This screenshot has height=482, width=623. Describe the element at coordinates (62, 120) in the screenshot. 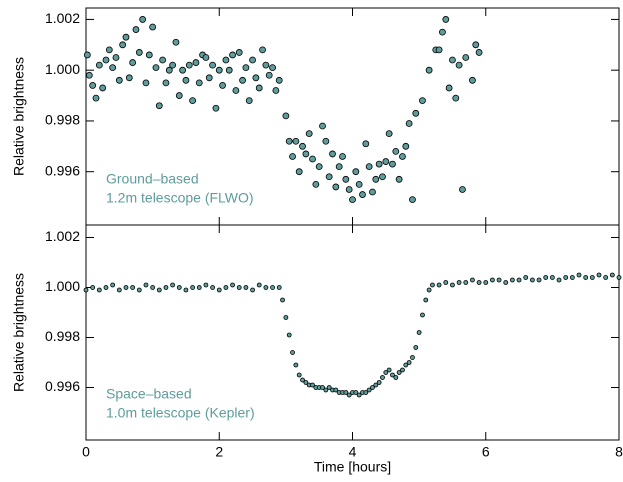

I see `y-tick-label: 0.998` at that location.